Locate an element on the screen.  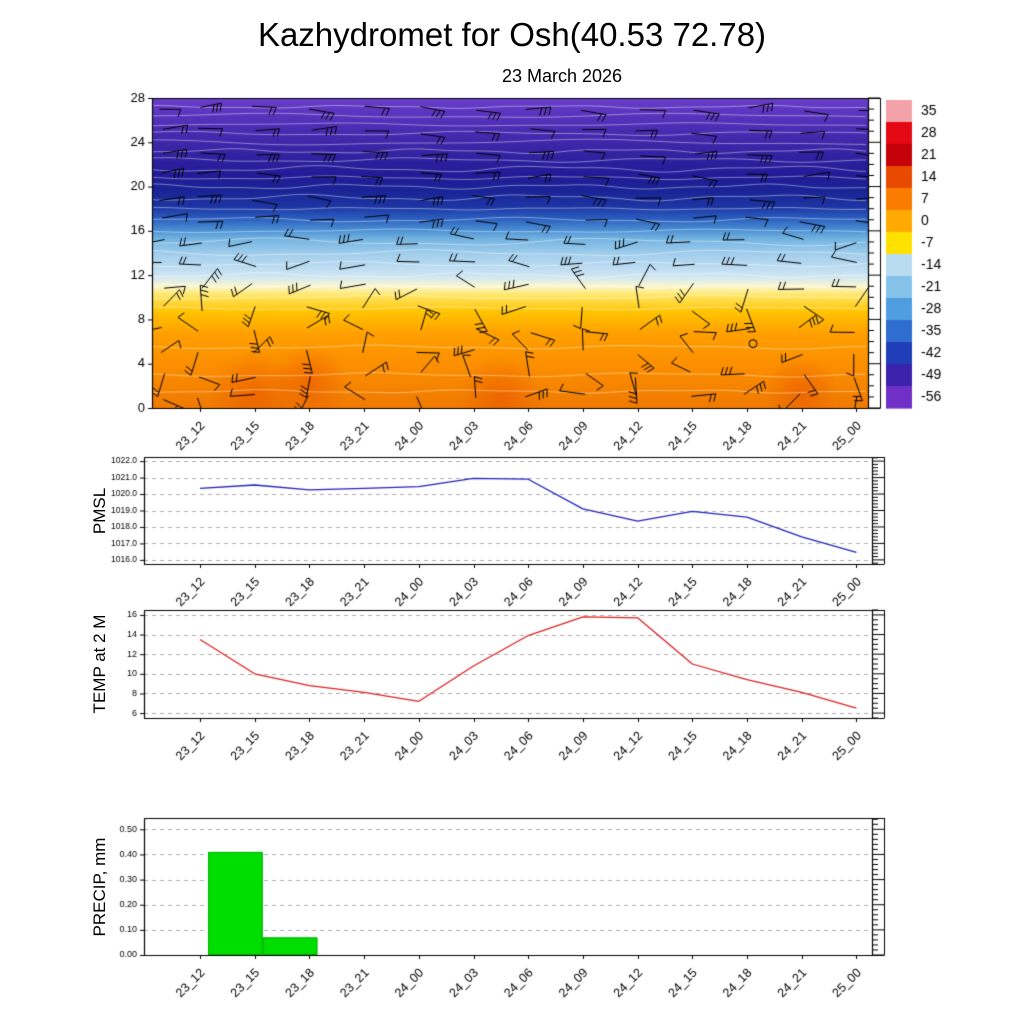
precip-axis-label: PRECIP, mm is located at coordinates (99, 887).